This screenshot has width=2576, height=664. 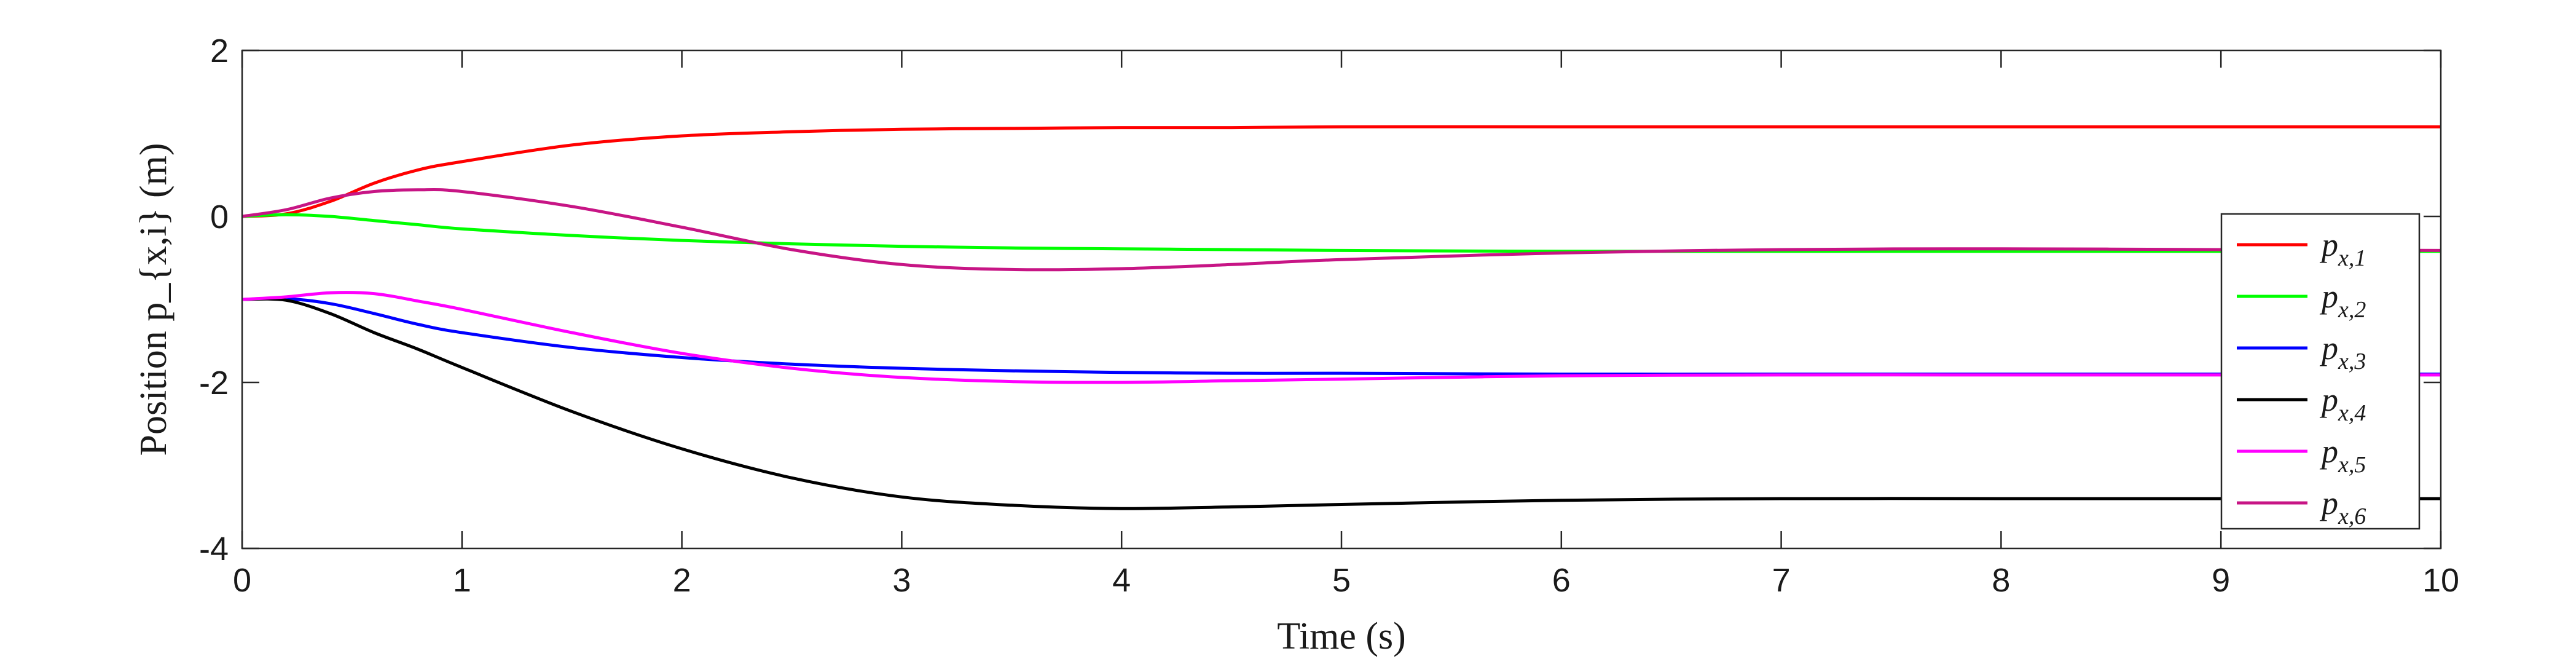 I want to click on legend-label-4: px,4, so click(x=2342, y=403).